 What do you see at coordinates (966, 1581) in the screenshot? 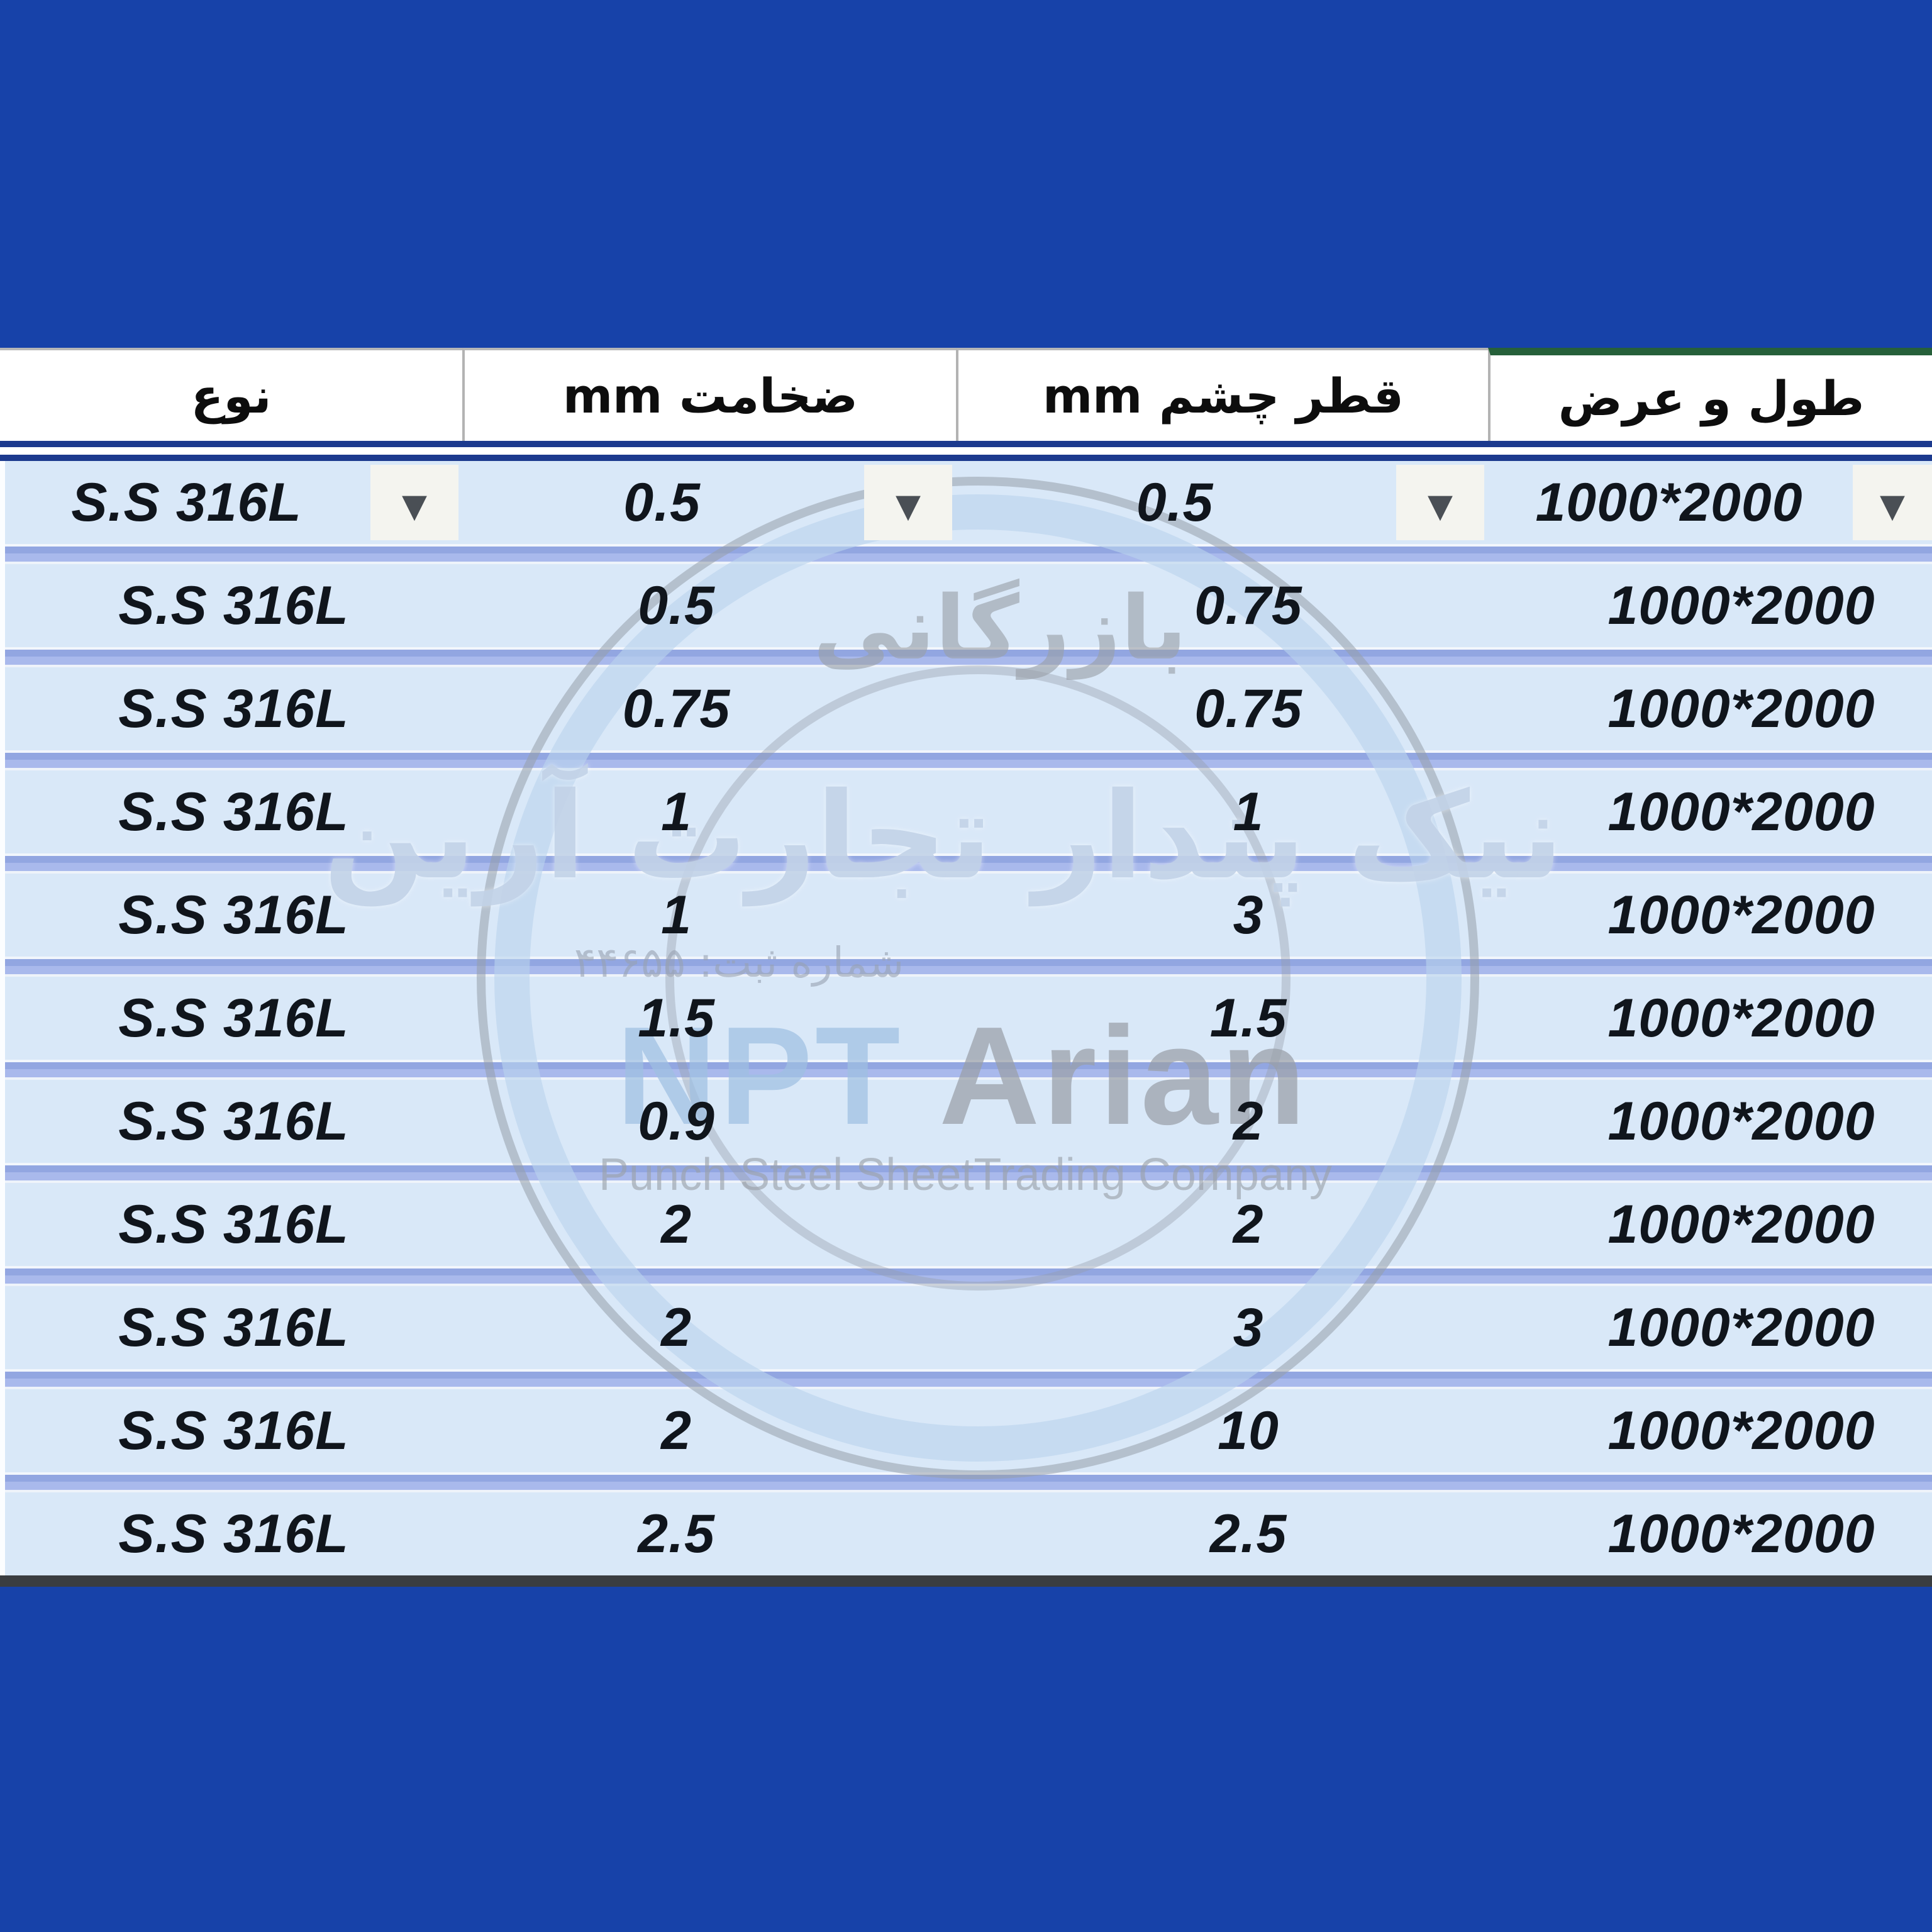
I see `table-bottom-border` at bounding box center [966, 1581].